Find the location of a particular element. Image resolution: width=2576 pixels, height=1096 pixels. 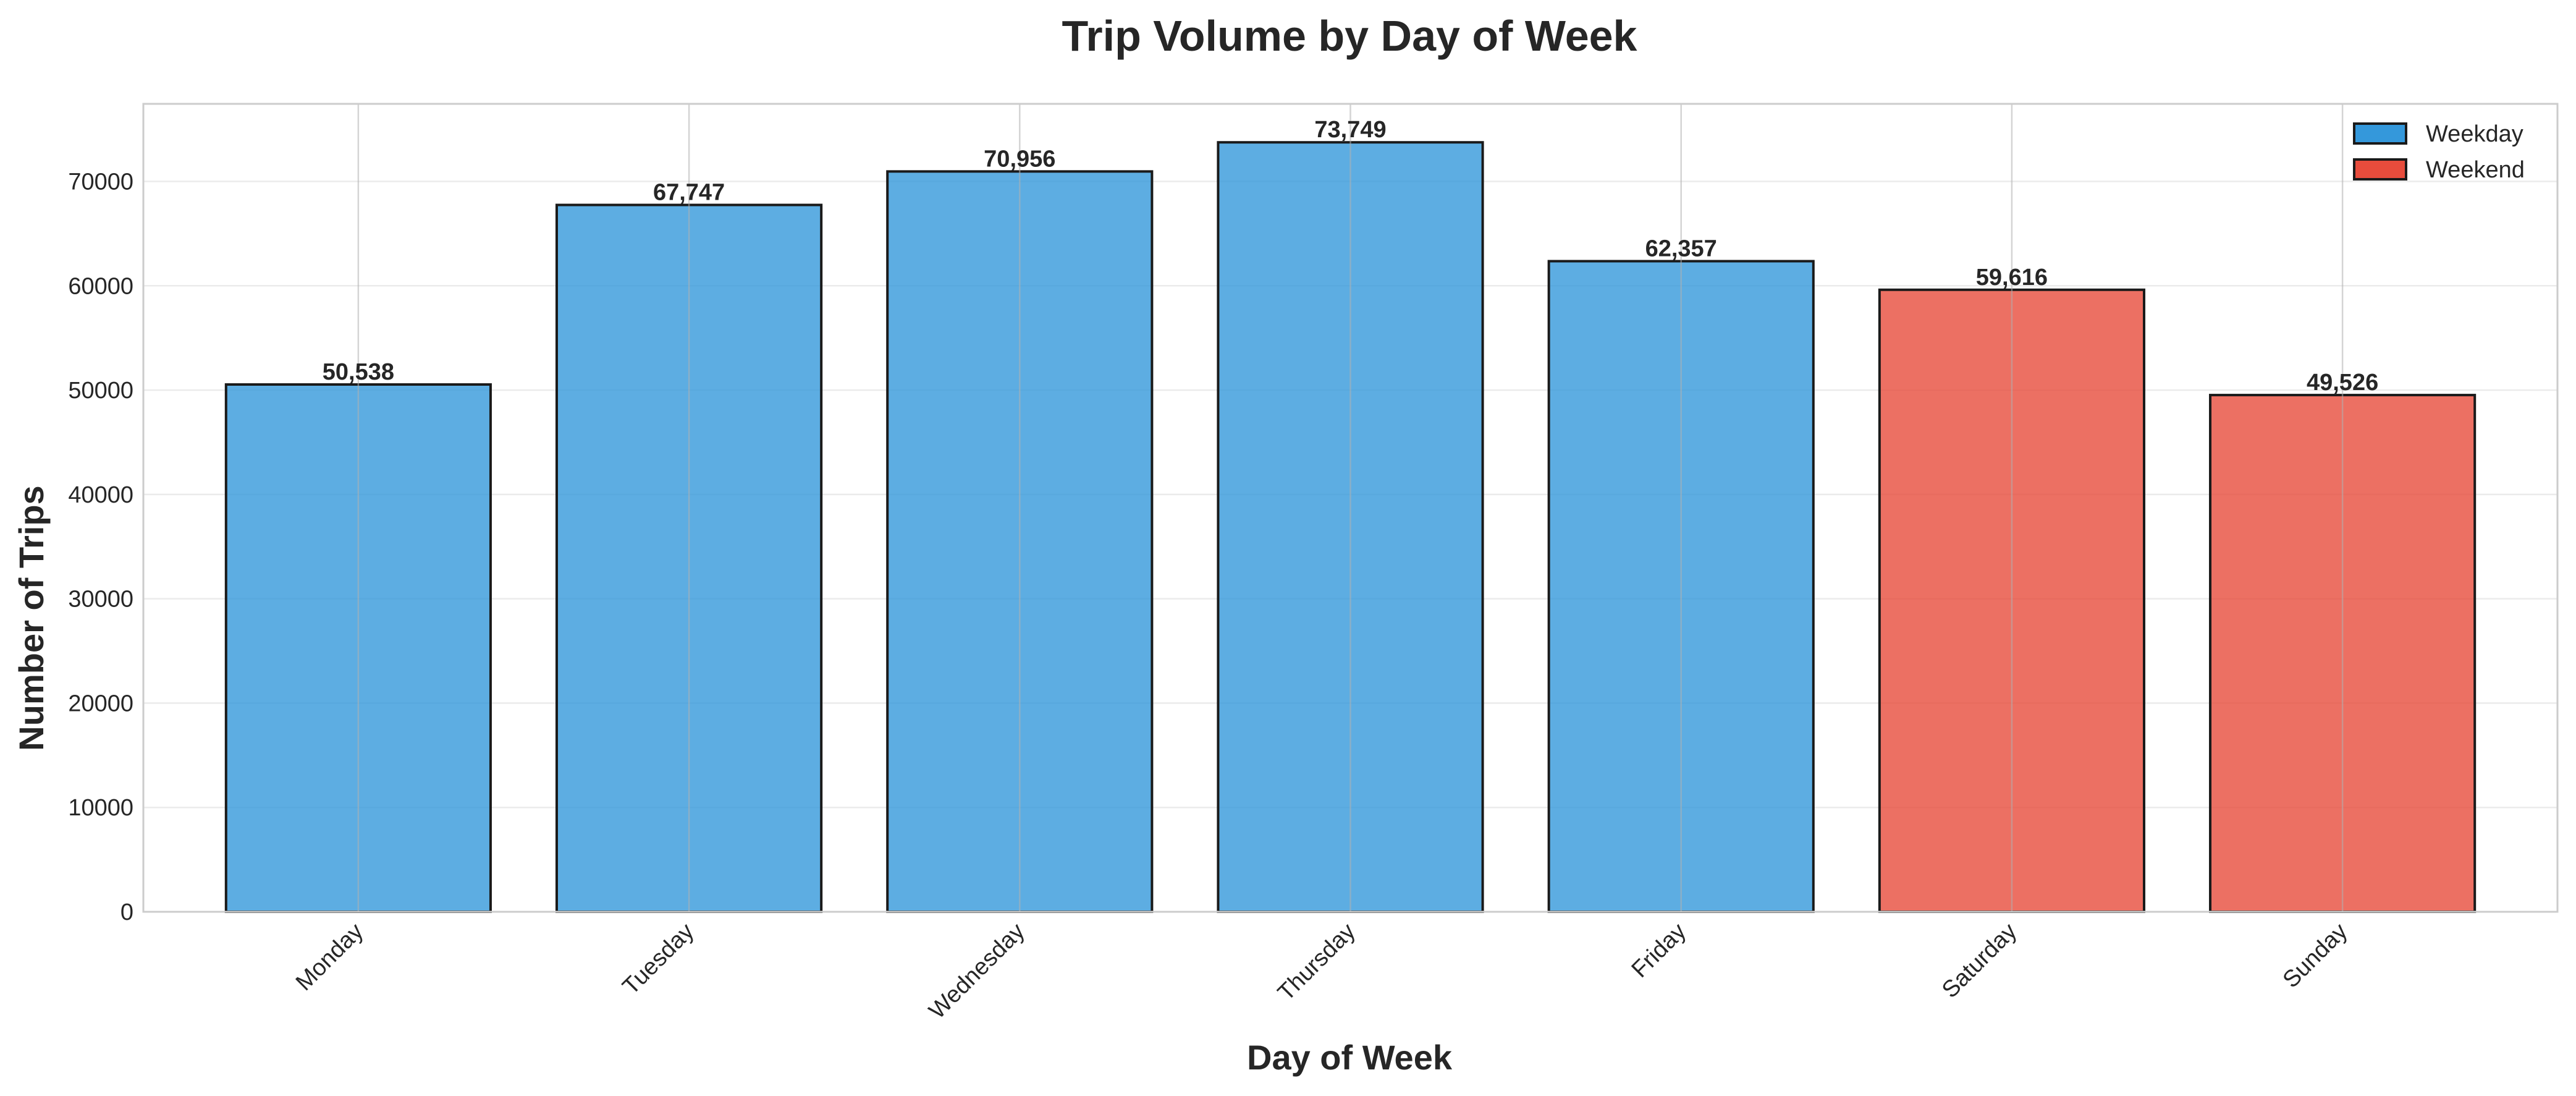

x-tick-label: Tuesday is located at coordinates (658, 959).